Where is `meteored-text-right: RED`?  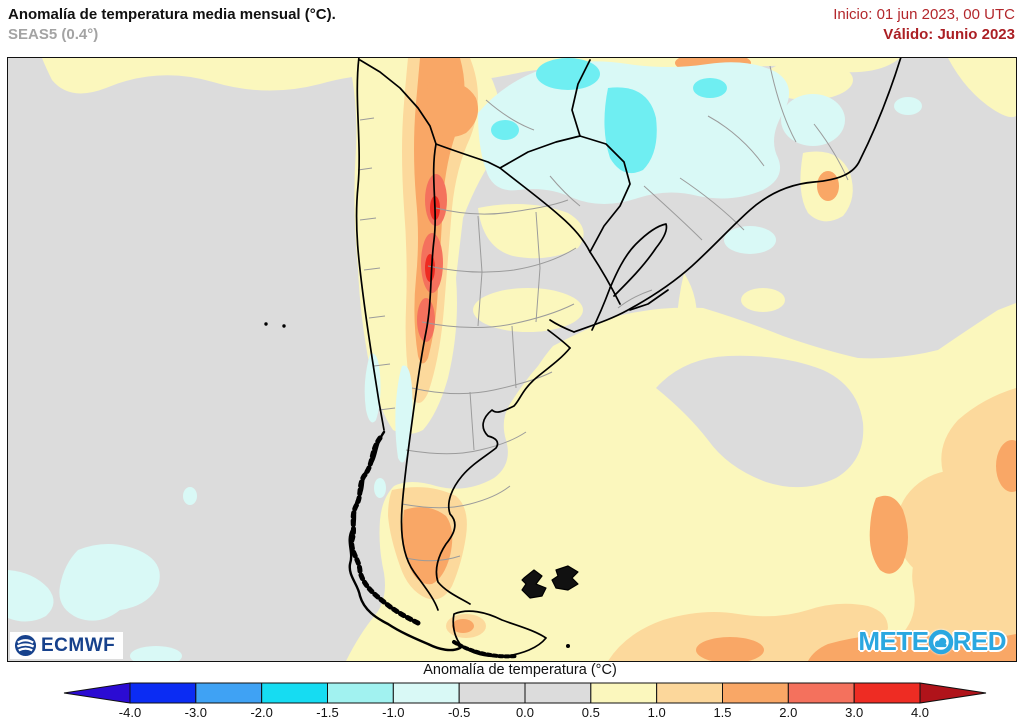 meteored-text-right: RED is located at coordinates (979, 641).